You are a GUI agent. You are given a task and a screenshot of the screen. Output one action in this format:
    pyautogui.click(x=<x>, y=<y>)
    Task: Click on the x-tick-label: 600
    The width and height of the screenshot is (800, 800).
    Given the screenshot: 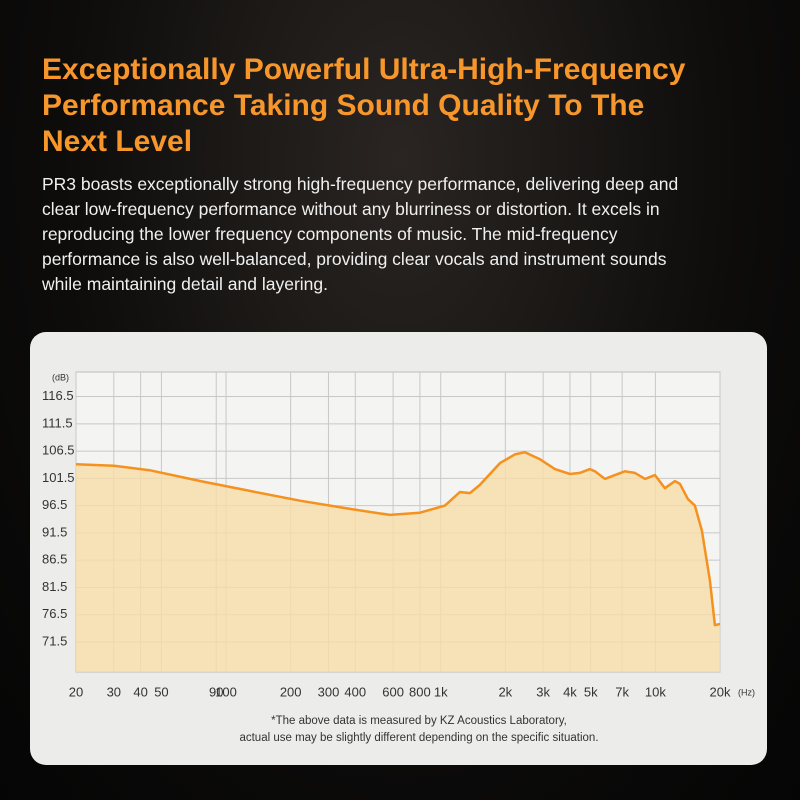 What is the action you would take?
    pyautogui.click(x=393, y=691)
    